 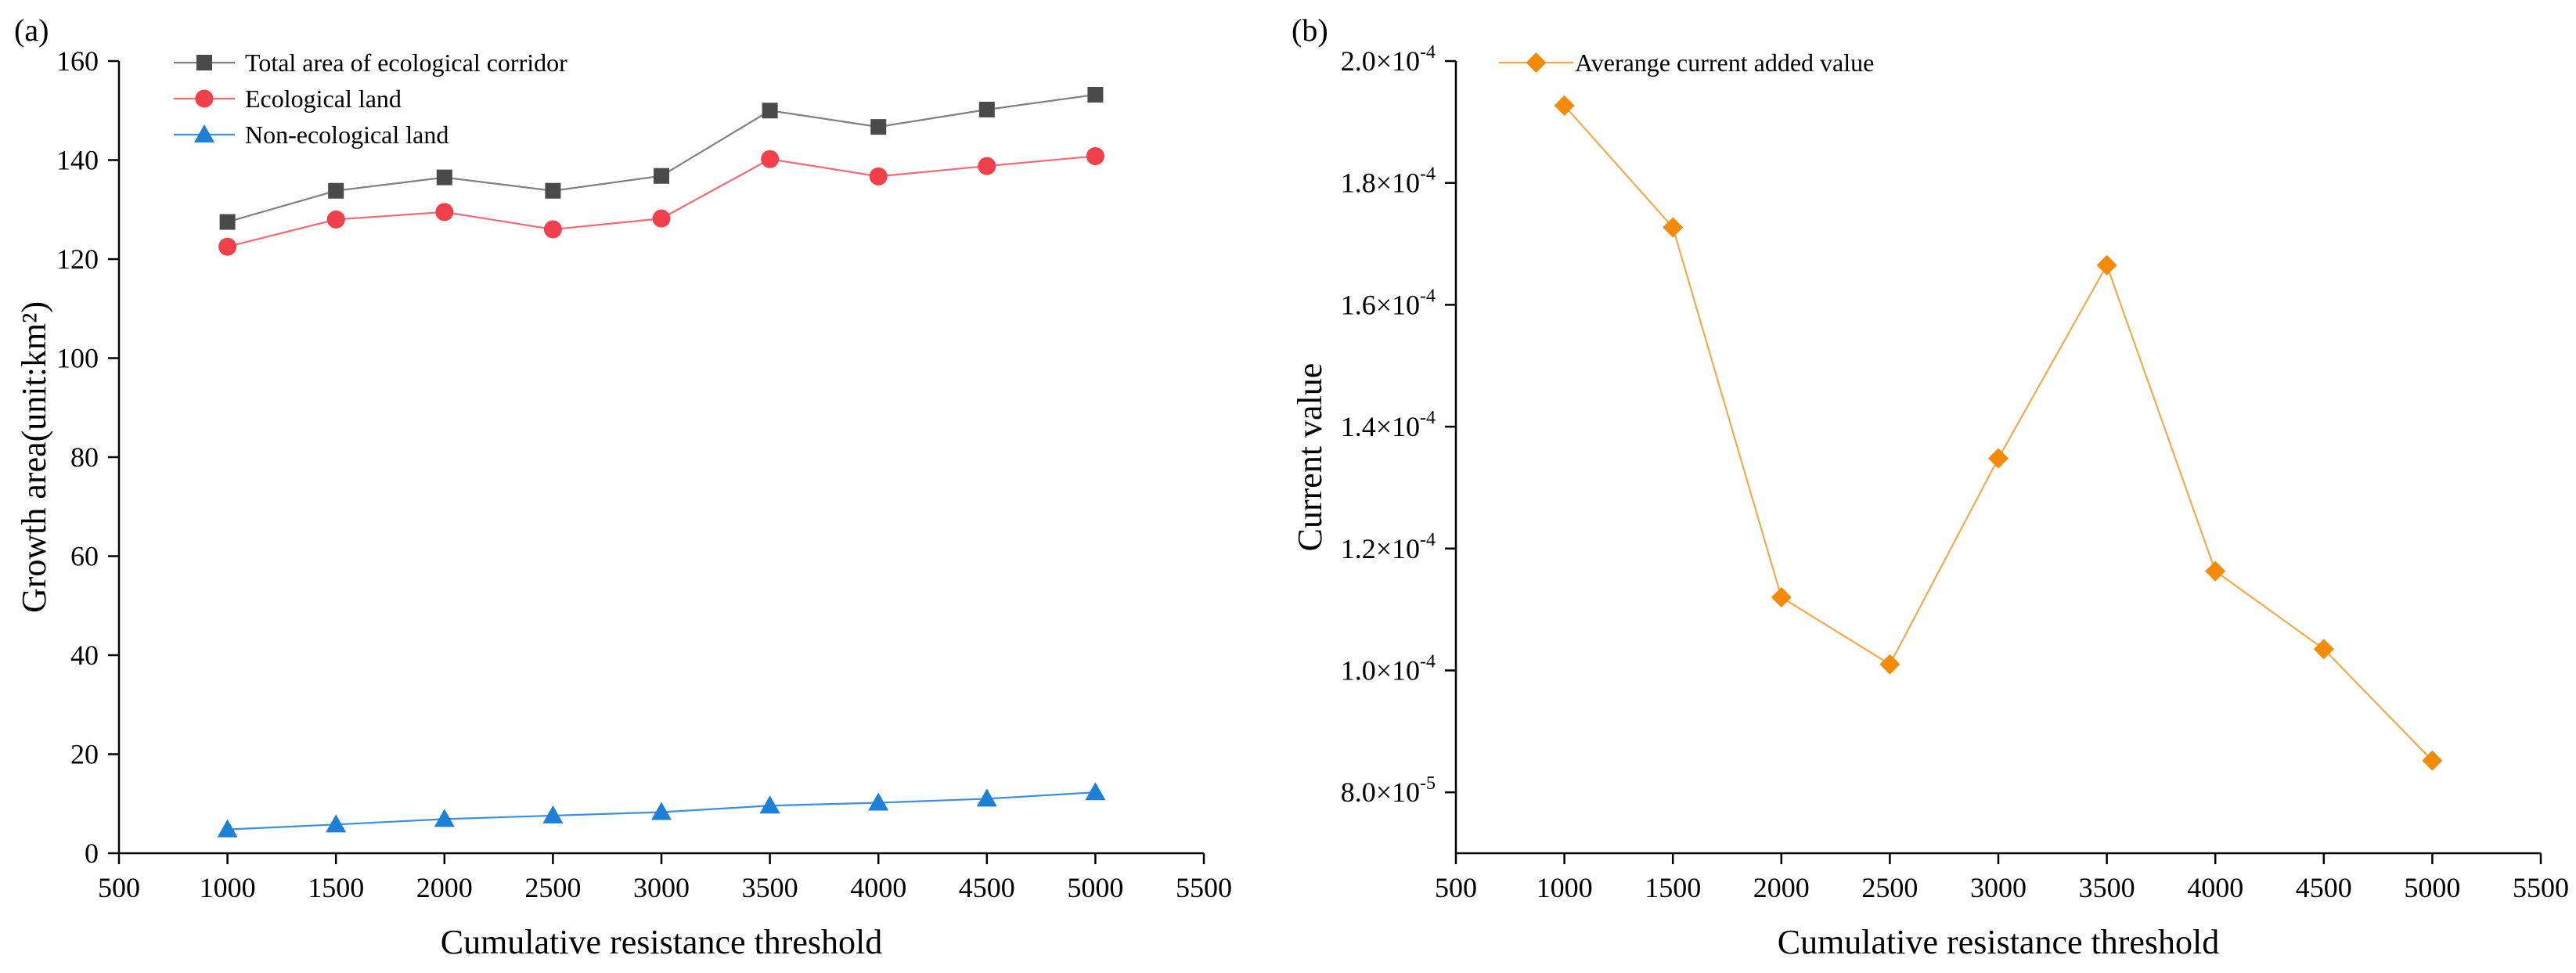 I want to click on y-tick-mantissa: 1.8×10, so click(x=1380, y=183).